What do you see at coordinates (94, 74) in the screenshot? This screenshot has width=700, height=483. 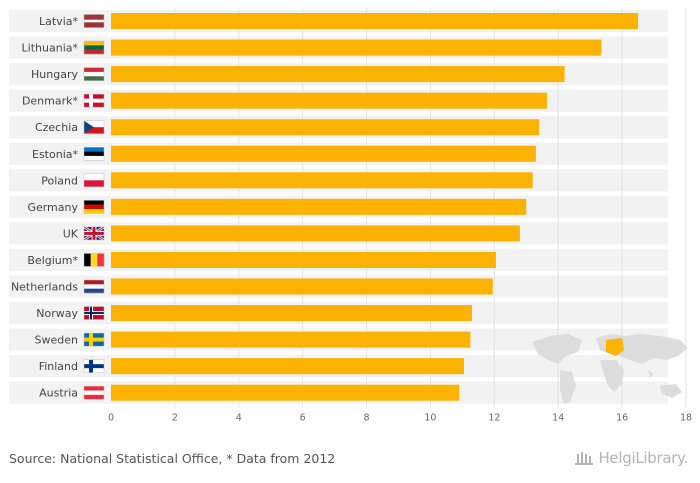 I see `hungary-flag-icon` at bounding box center [94, 74].